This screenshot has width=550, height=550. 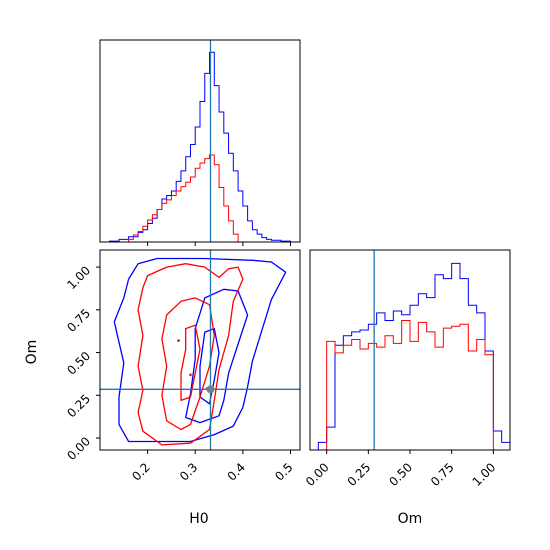 I want to click on om-hist-area, so click(x=413, y=356).